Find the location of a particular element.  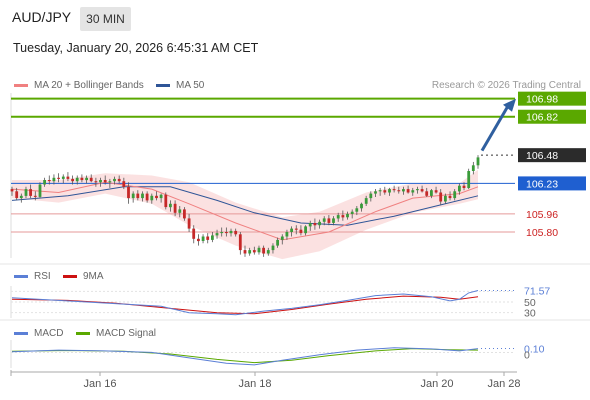

research-credit: Research © 2026 Trading Central is located at coordinates (506, 85).